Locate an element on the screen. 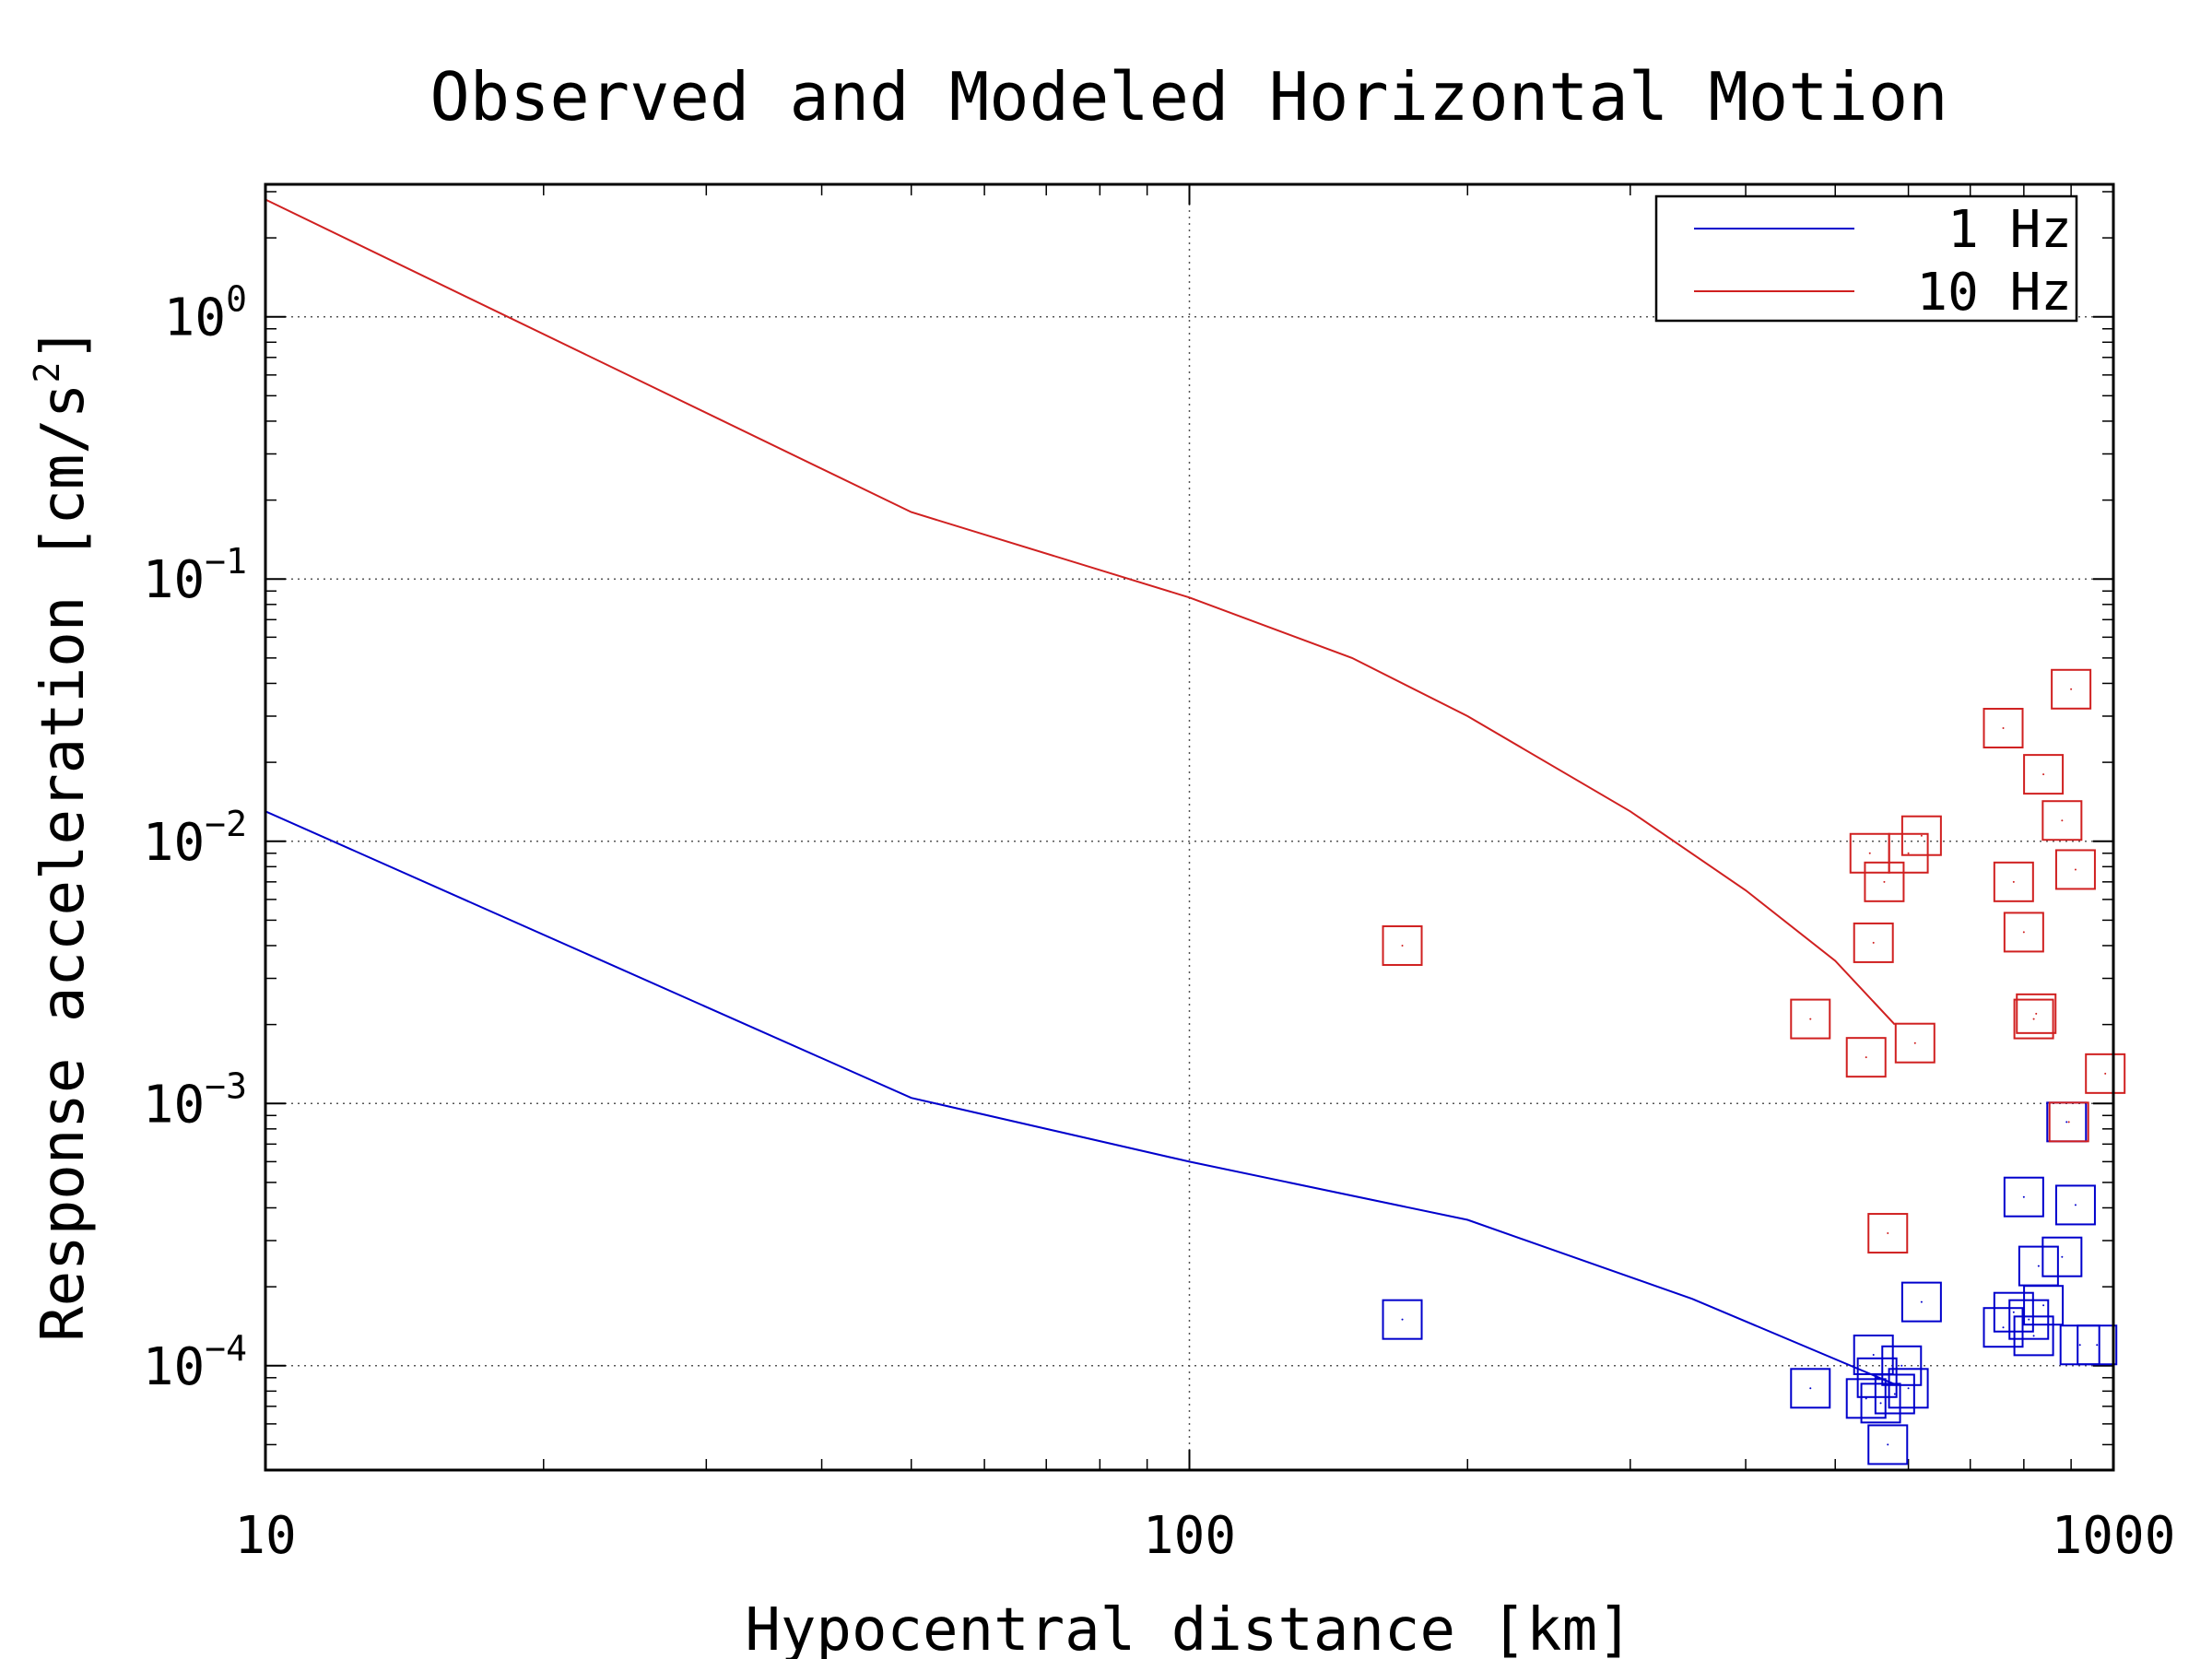 The width and height of the screenshot is (2212, 1659). y-axis-label-sup: 2 is located at coordinates (47, 372).